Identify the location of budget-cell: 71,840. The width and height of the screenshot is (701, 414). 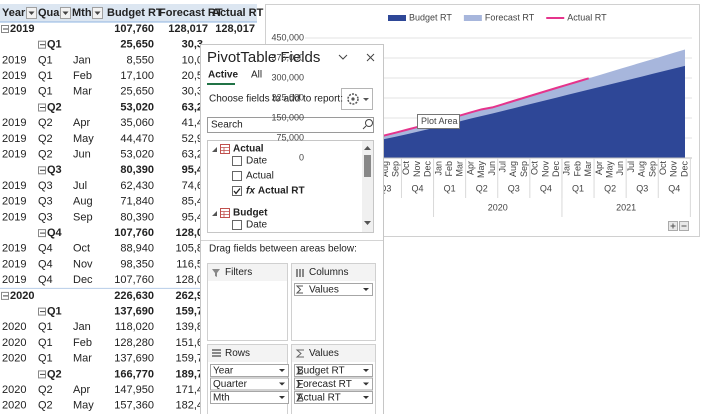
(137, 202).